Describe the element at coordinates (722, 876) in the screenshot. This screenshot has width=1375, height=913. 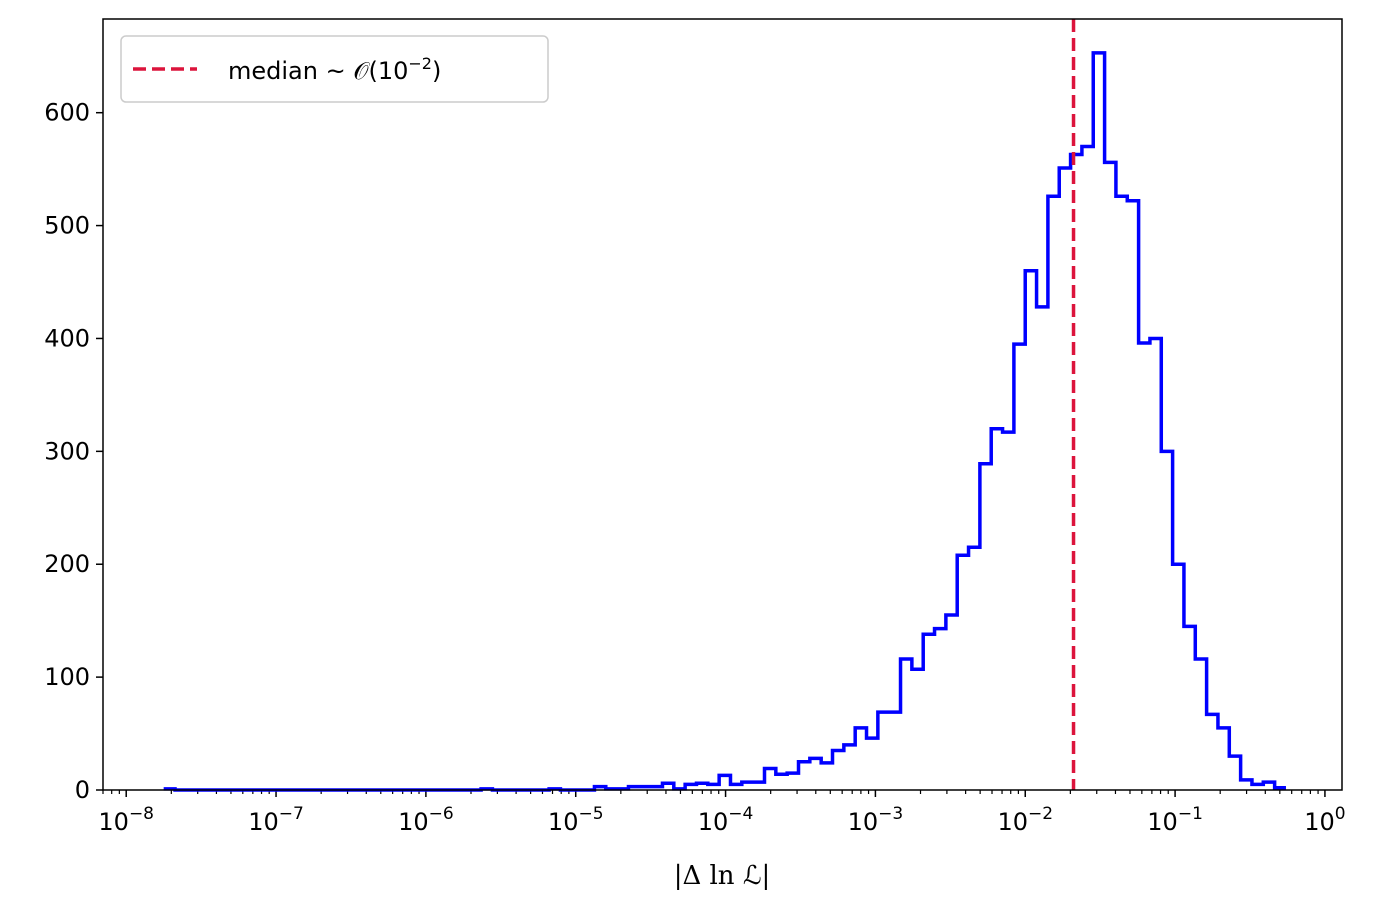
I see `x-axis-label: |Δ ln ℒ|` at that location.